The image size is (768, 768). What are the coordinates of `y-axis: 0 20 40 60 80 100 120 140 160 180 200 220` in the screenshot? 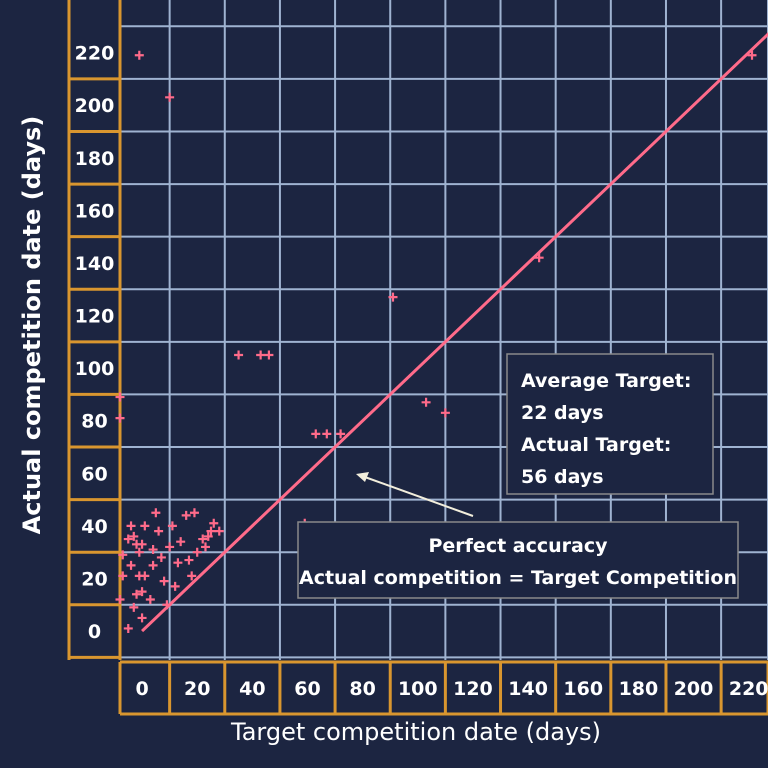 It's located at (94, 330).